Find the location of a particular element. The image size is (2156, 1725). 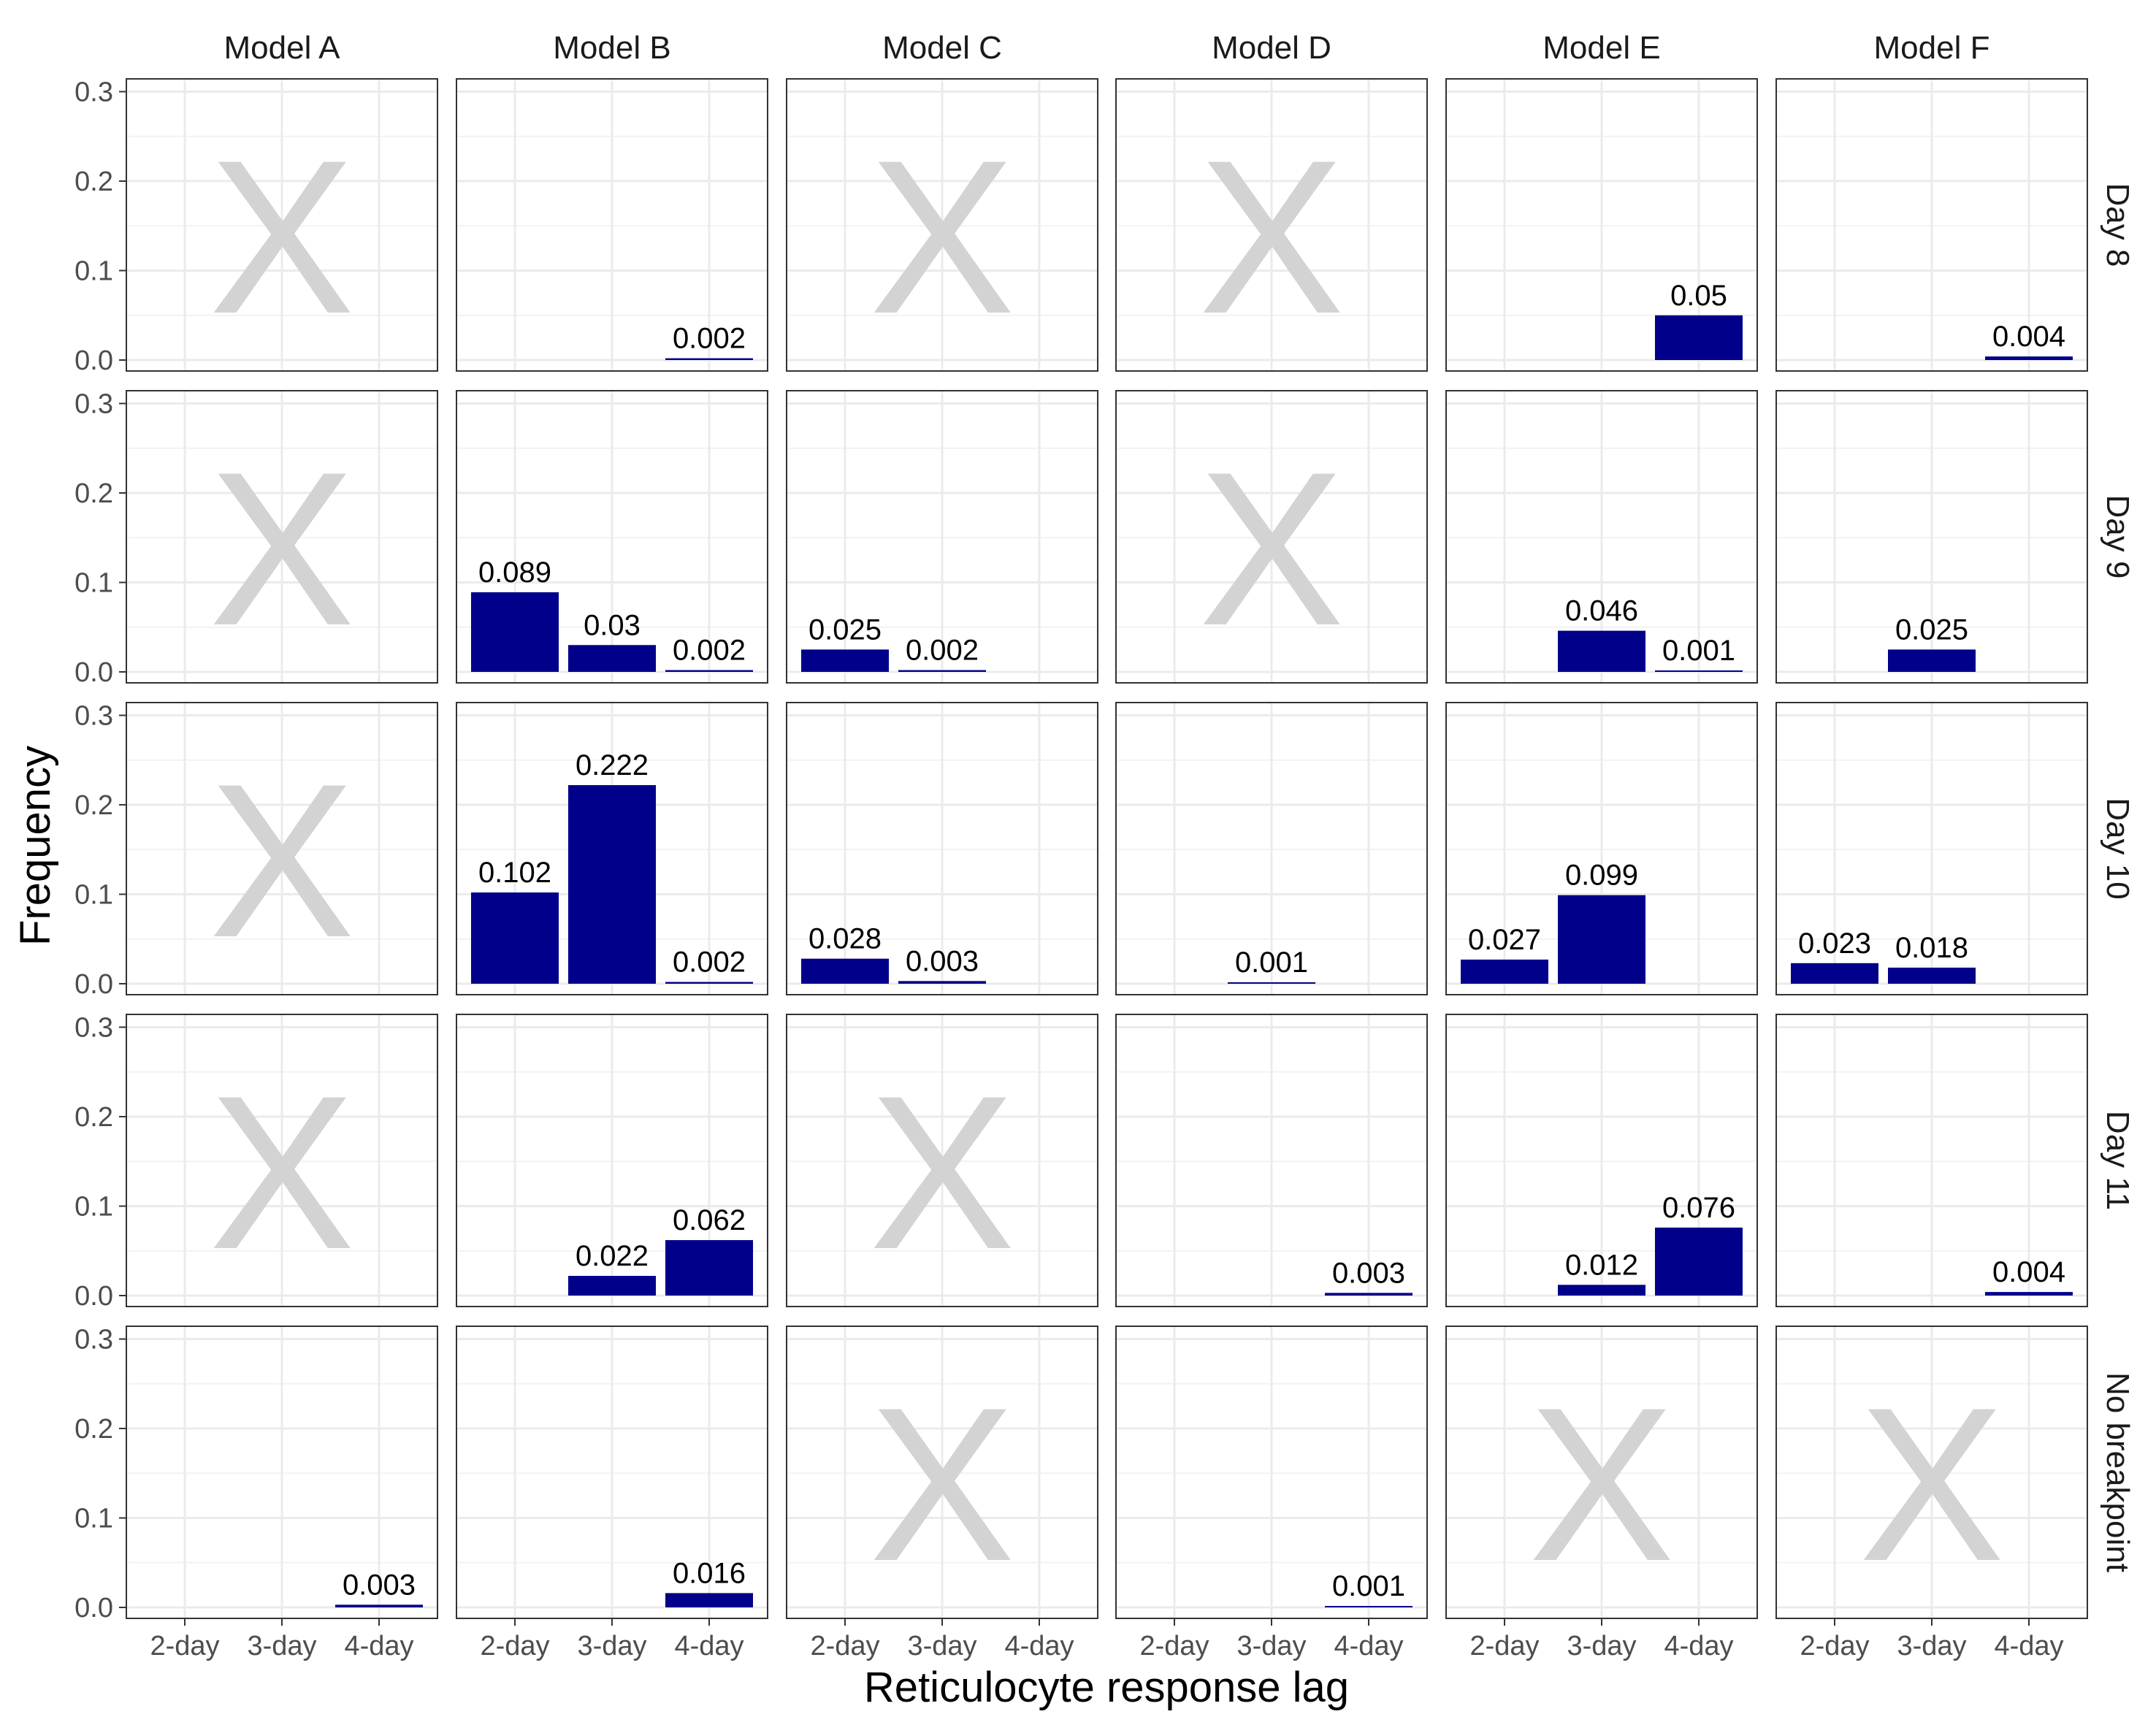

bar-value-label: 0.023 is located at coordinates (1835, 943).